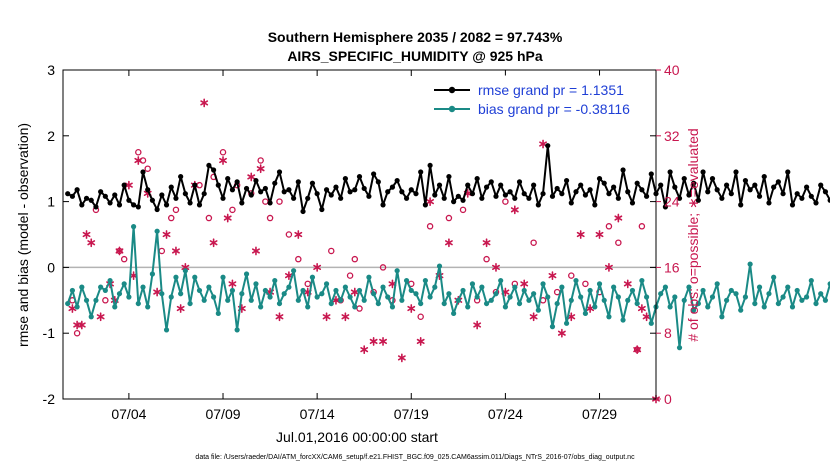  What do you see at coordinates (51, 136) in the screenshot?
I see `y-tick-label: 2` at bounding box center [51, 136].